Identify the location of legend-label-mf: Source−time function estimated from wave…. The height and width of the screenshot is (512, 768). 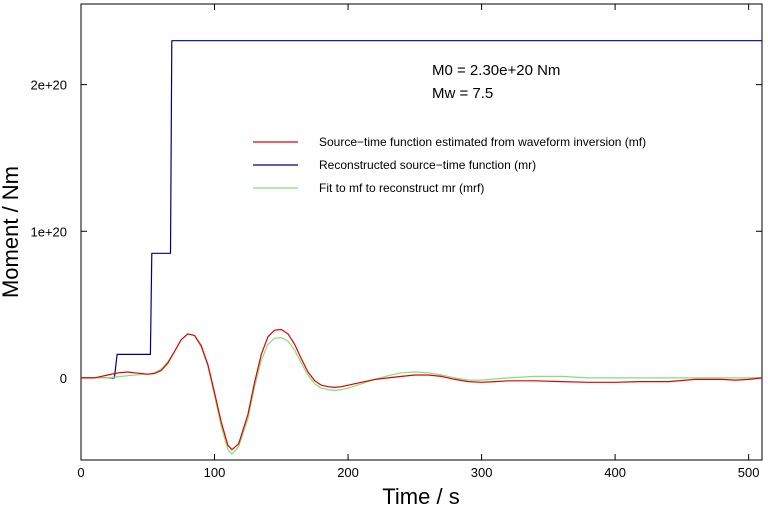
(482, 142).